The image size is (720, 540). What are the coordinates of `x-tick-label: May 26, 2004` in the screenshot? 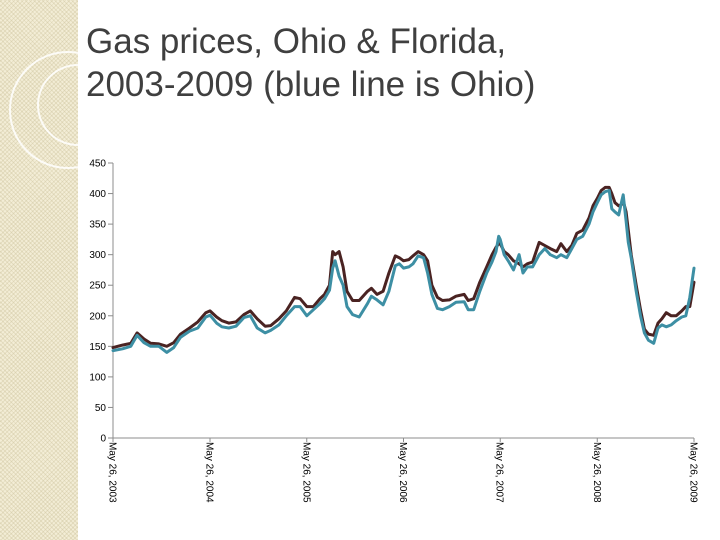 It's located at (209, 472).